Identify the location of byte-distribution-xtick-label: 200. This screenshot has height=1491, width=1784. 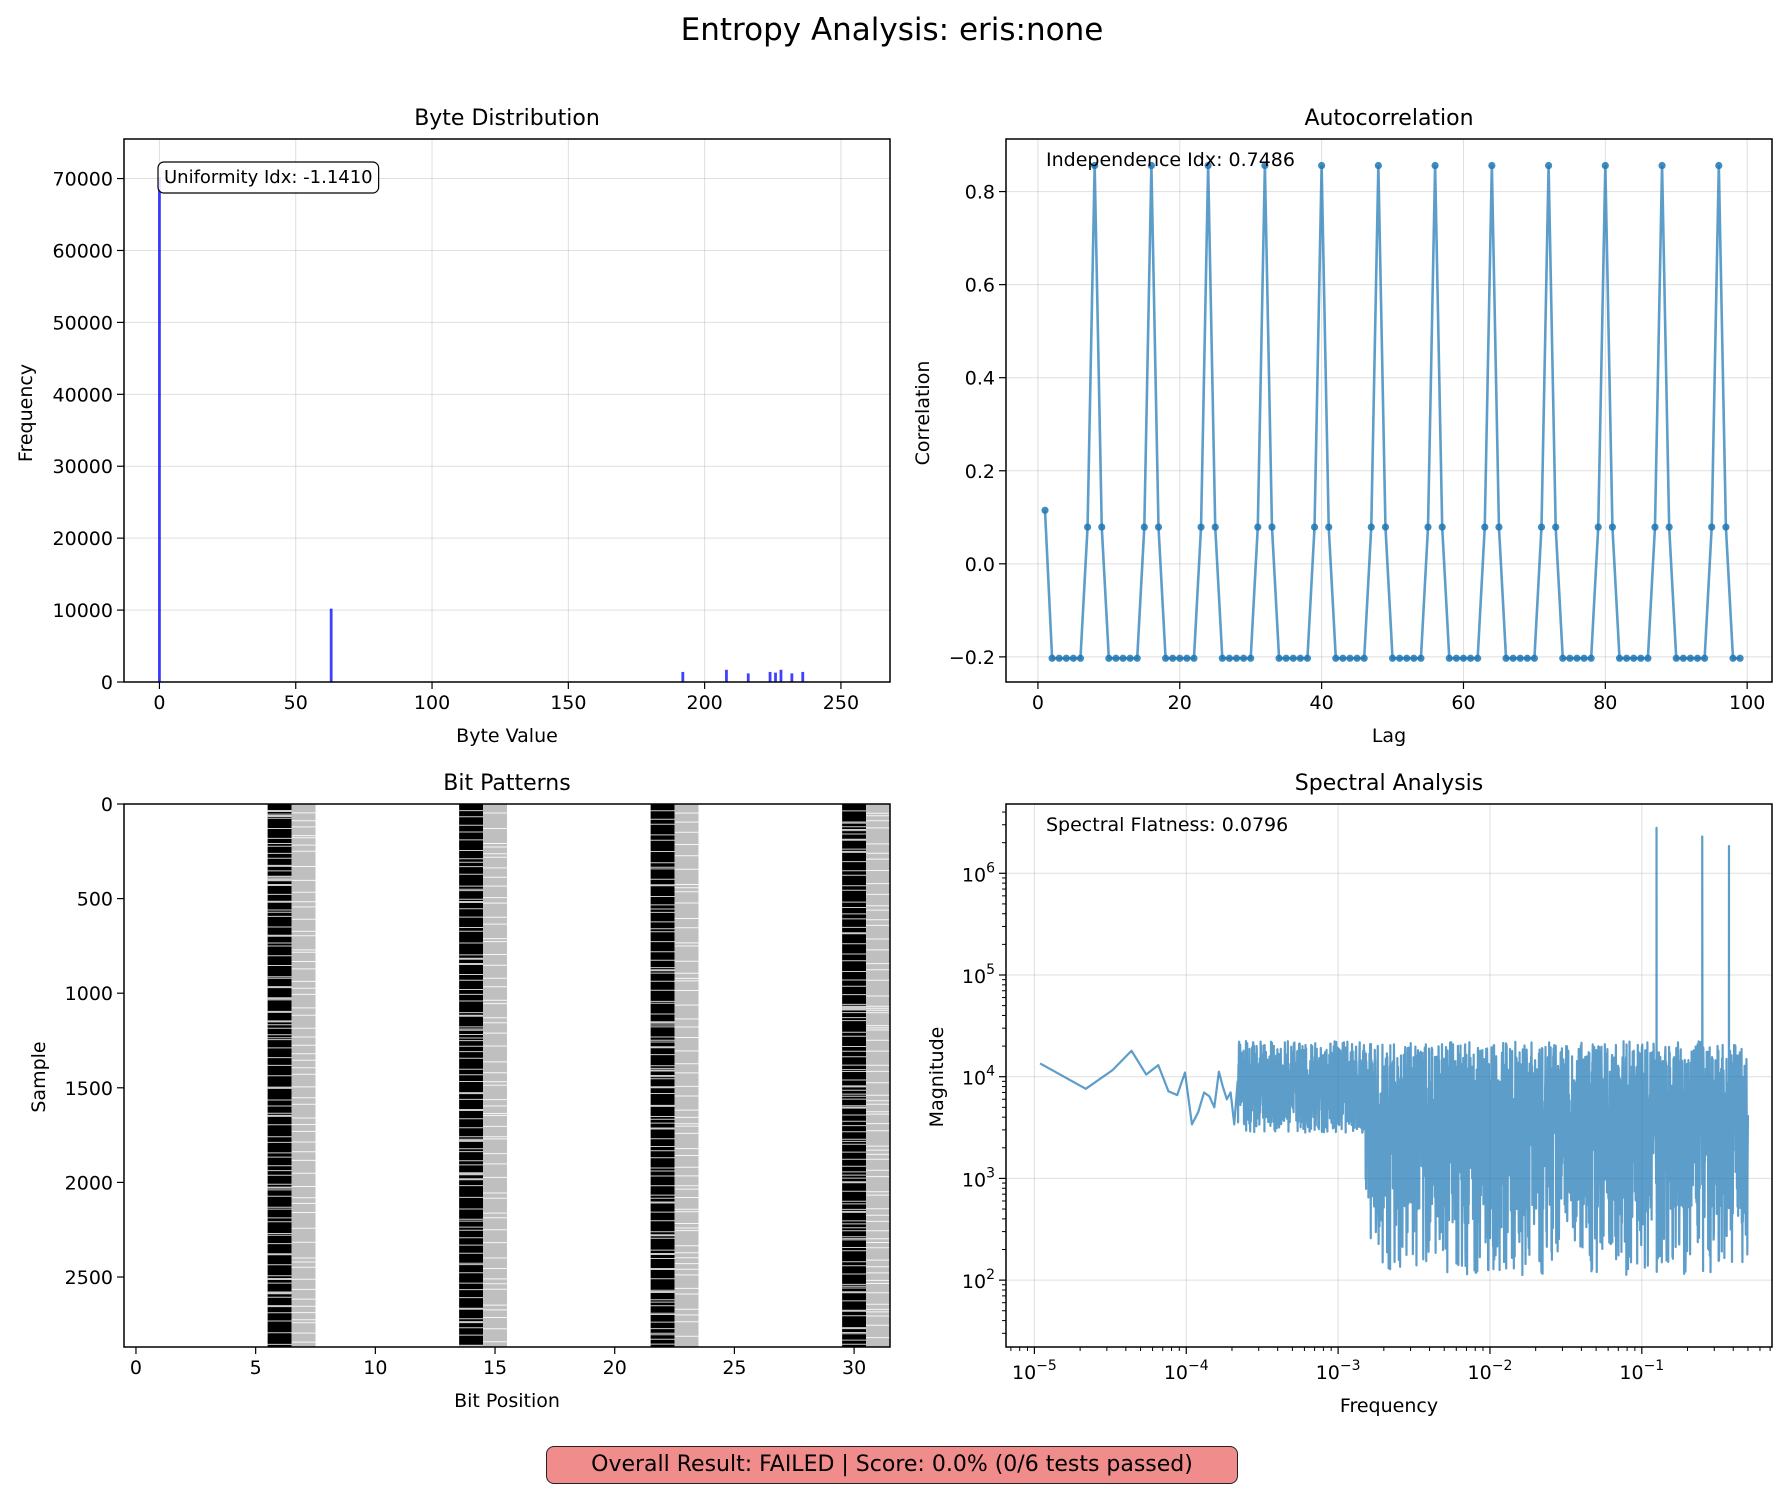
(705, 703).